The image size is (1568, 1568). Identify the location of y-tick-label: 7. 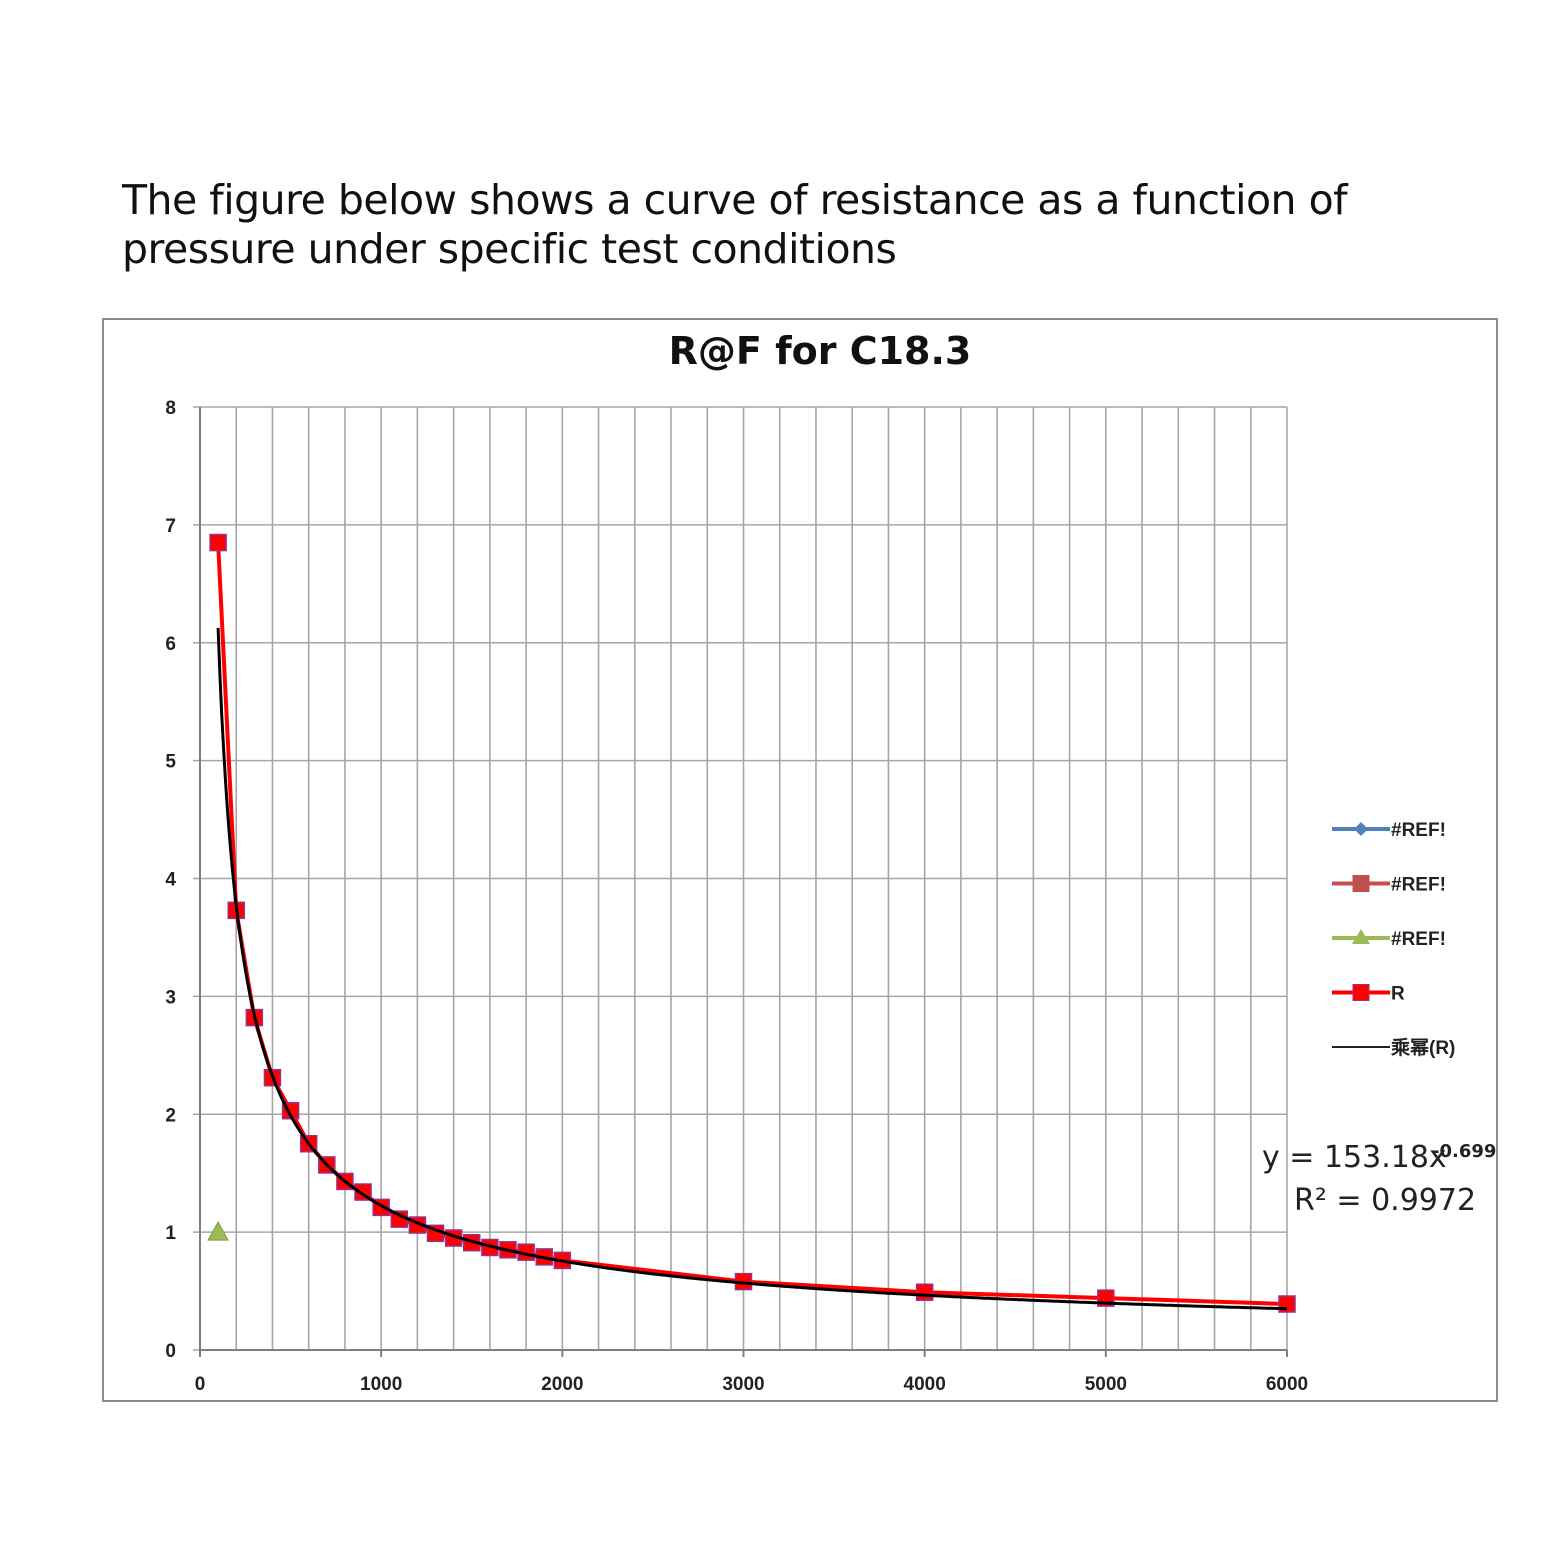
(170, 526).